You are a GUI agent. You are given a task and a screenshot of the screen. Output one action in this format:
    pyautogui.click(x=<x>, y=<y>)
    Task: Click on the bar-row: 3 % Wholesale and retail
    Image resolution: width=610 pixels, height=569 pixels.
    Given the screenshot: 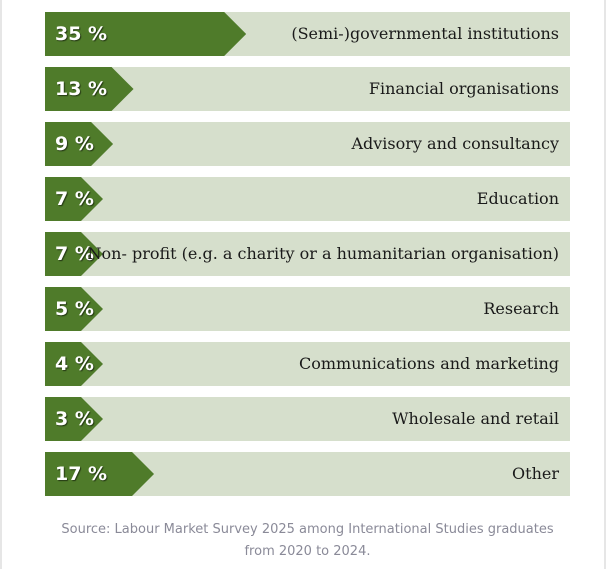 What is the action you would take?
    pyautogui.click(x=307, y=419)
    